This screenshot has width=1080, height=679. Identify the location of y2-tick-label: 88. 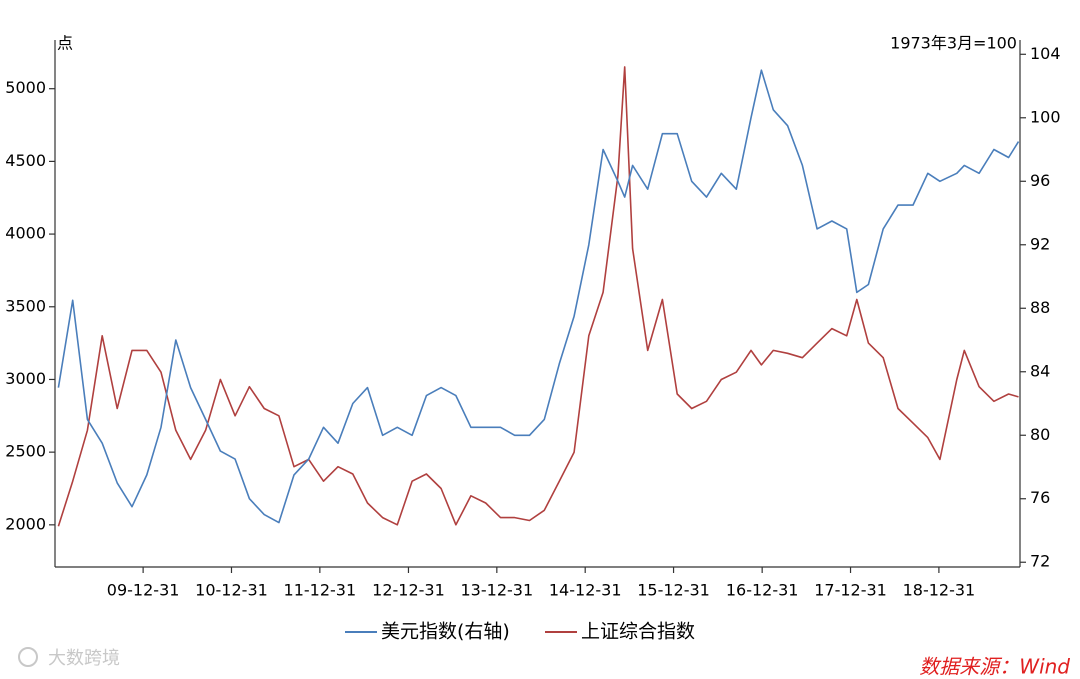
(1040, 307).